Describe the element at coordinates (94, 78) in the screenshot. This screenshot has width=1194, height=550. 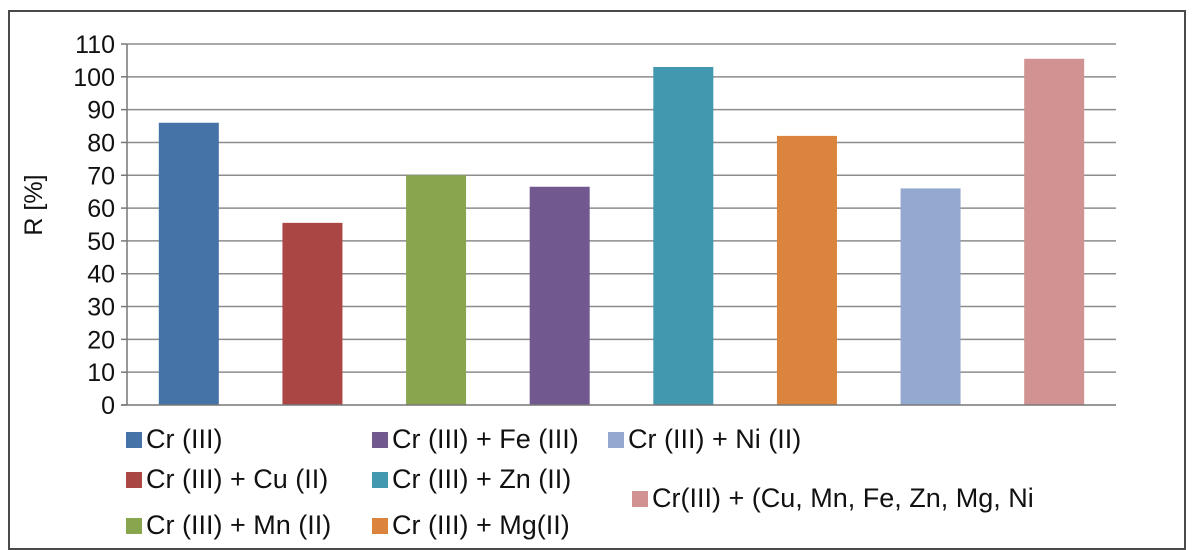
I see `y-tick-label: 100` at that location.